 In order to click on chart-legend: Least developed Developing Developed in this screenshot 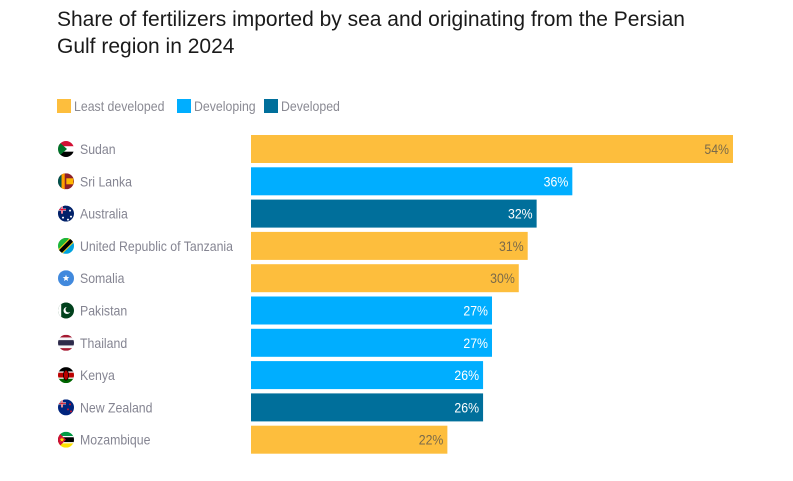, I will do `click(202, 106)`.